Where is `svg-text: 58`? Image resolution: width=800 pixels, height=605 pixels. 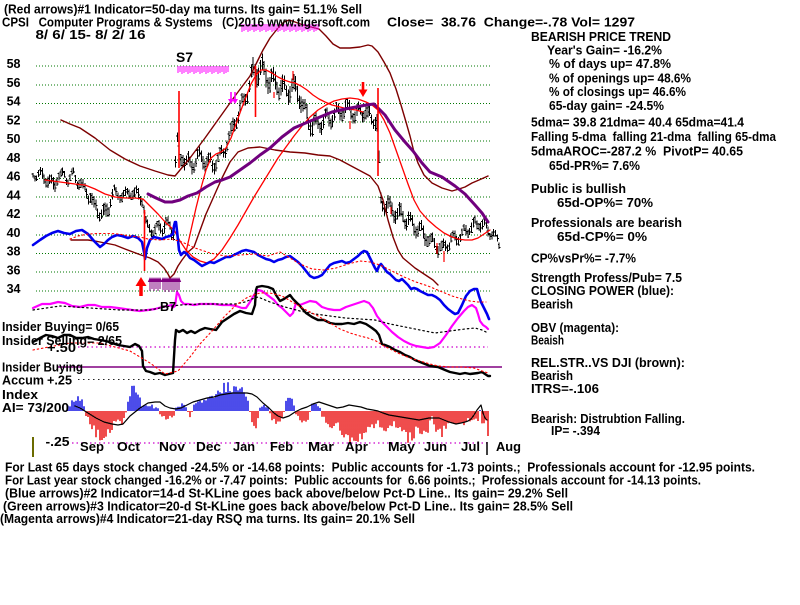
svg-text: 58 is located at coordinates (14, 64).